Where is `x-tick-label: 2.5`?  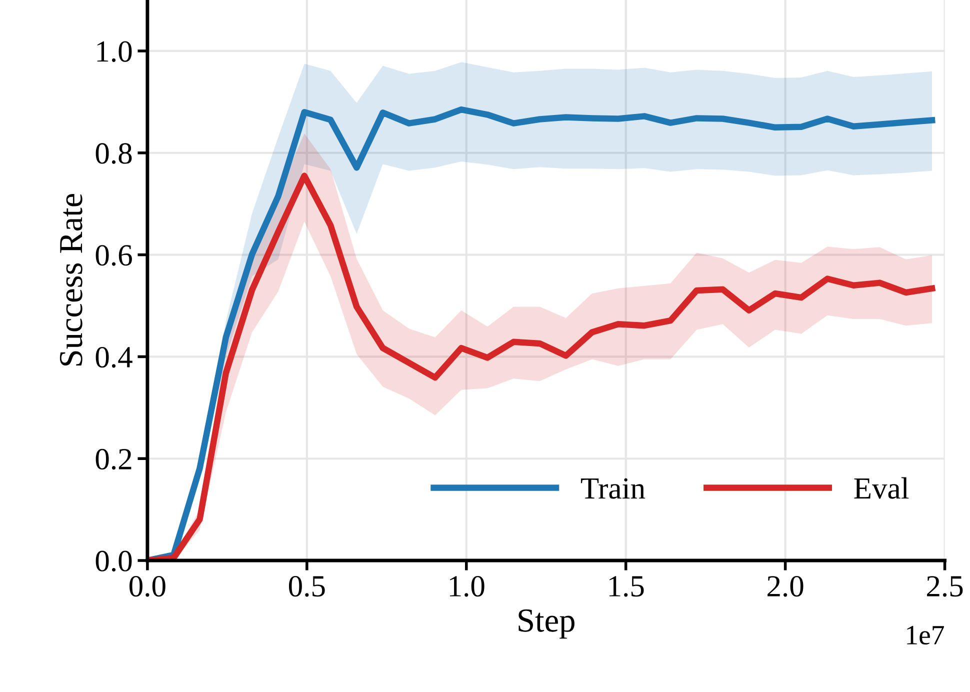 x-tick-label: 2.5 is located at coordinates (945, 586).